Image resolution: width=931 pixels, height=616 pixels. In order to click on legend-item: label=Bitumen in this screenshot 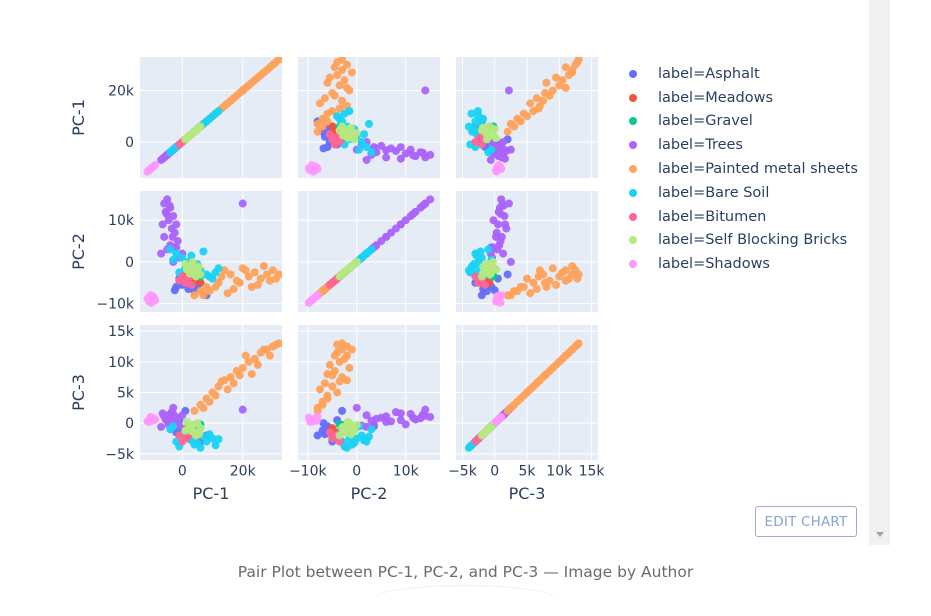, I will do `click(742, 217)`.